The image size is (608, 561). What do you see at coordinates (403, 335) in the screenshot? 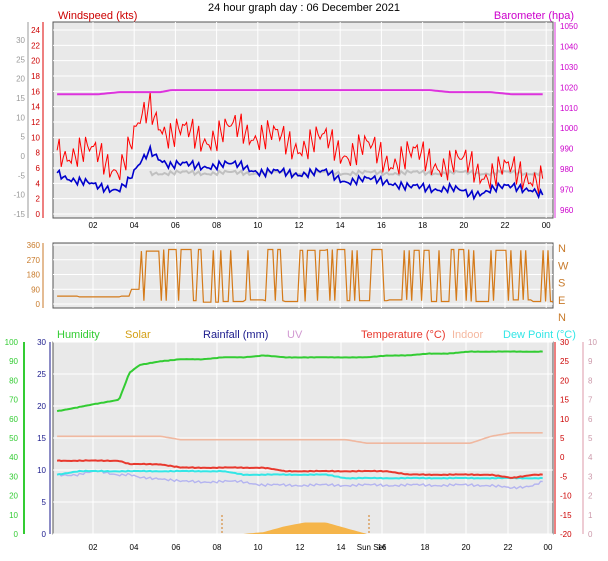
I see `legend-item: Temperature (°C)` at bounding box center [403, 335].